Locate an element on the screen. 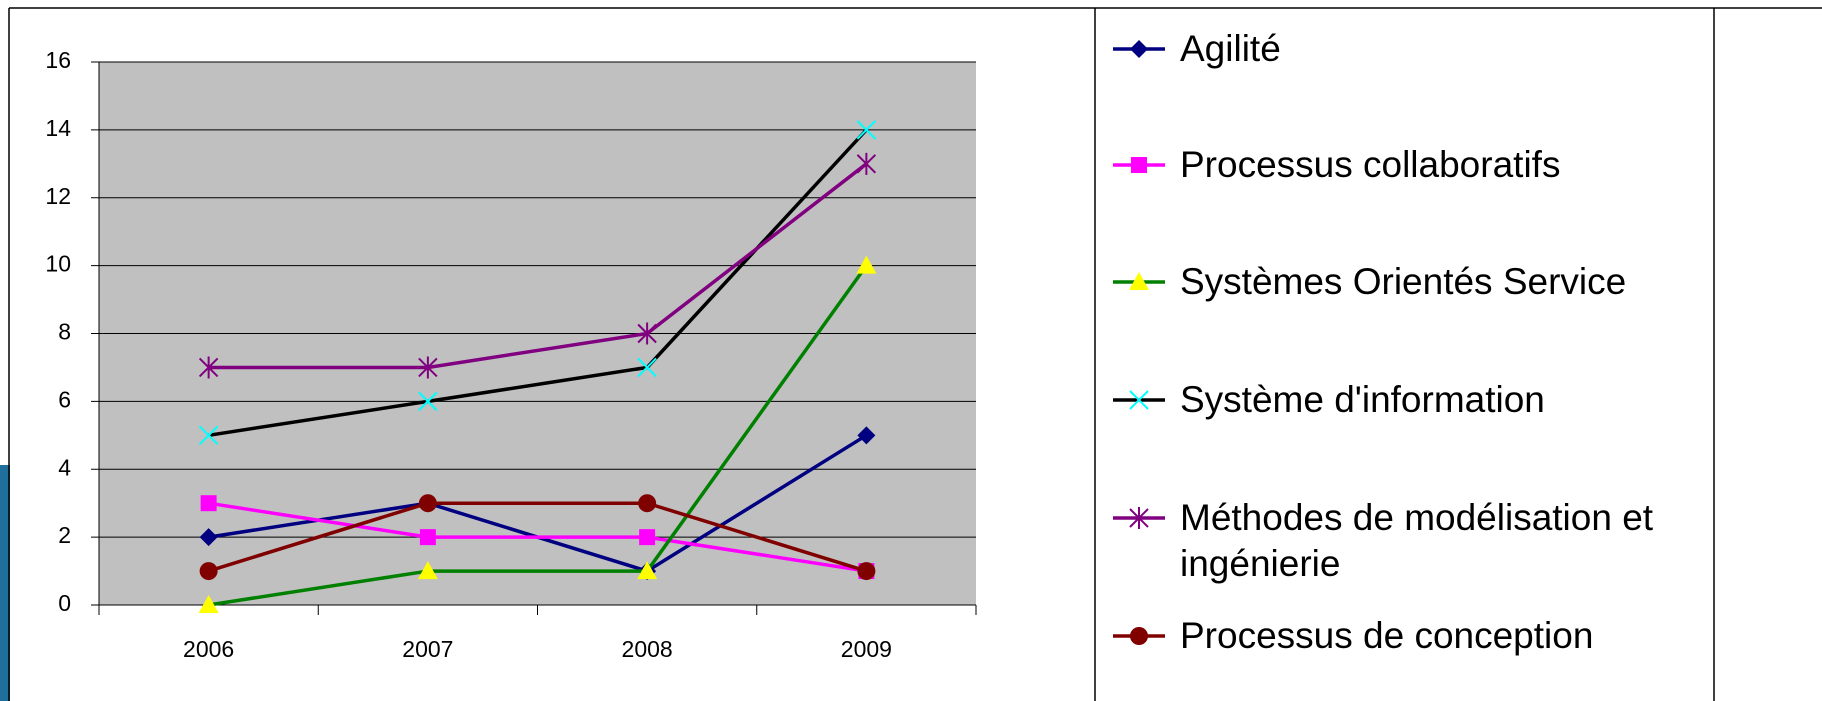  x-tick-label: 2008 is located at coordinates (647, 649).